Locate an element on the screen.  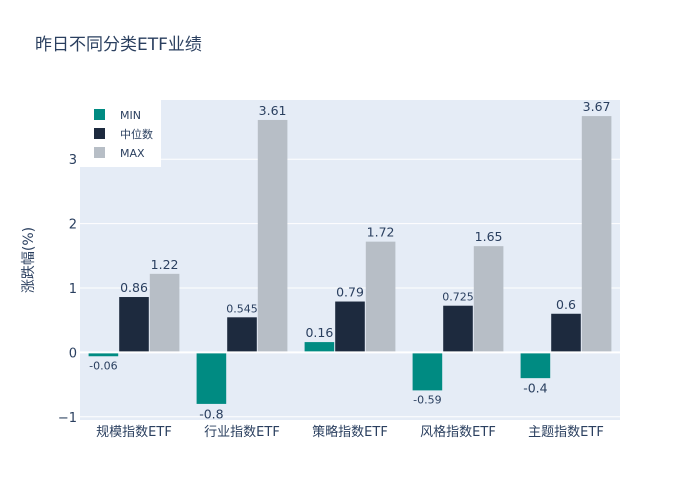
y-tick-label: 3 is located at coordinates (73, 160).